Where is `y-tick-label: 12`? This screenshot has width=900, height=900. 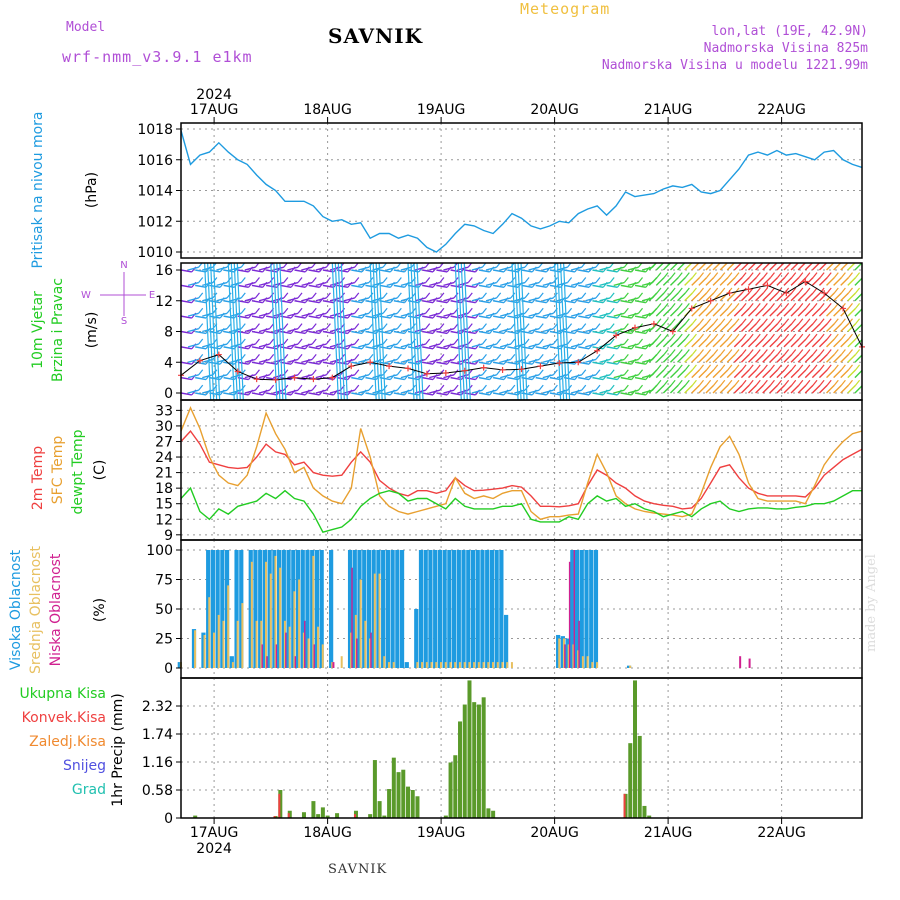
y-tick-label: 12 is located at coordinates (164, 302).